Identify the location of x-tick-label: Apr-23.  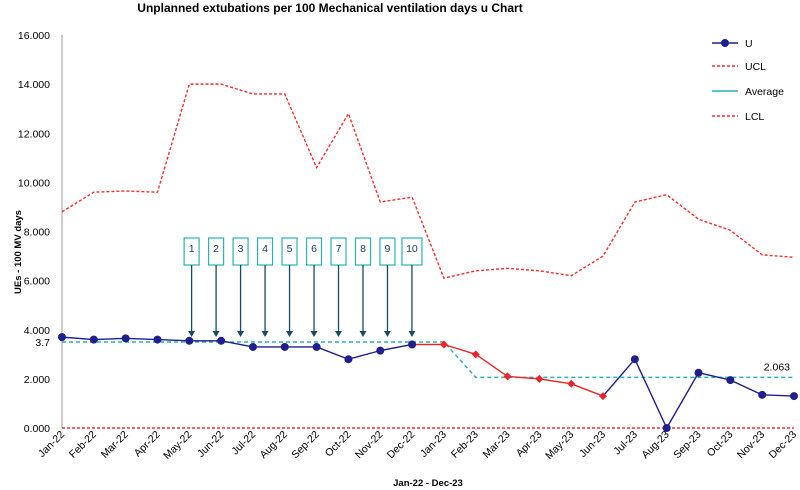
(529, 444).